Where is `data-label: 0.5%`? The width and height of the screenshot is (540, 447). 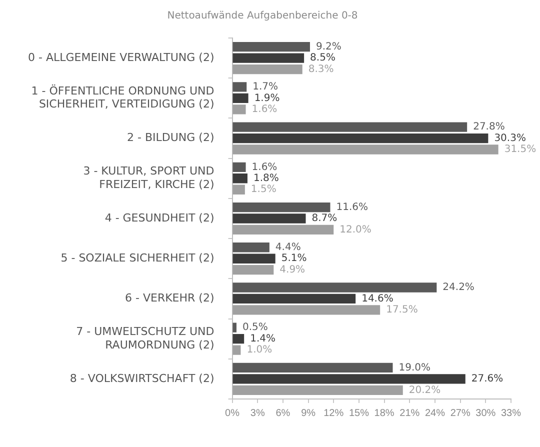 data-label: 0.5% is located at coordinates (255, 328).